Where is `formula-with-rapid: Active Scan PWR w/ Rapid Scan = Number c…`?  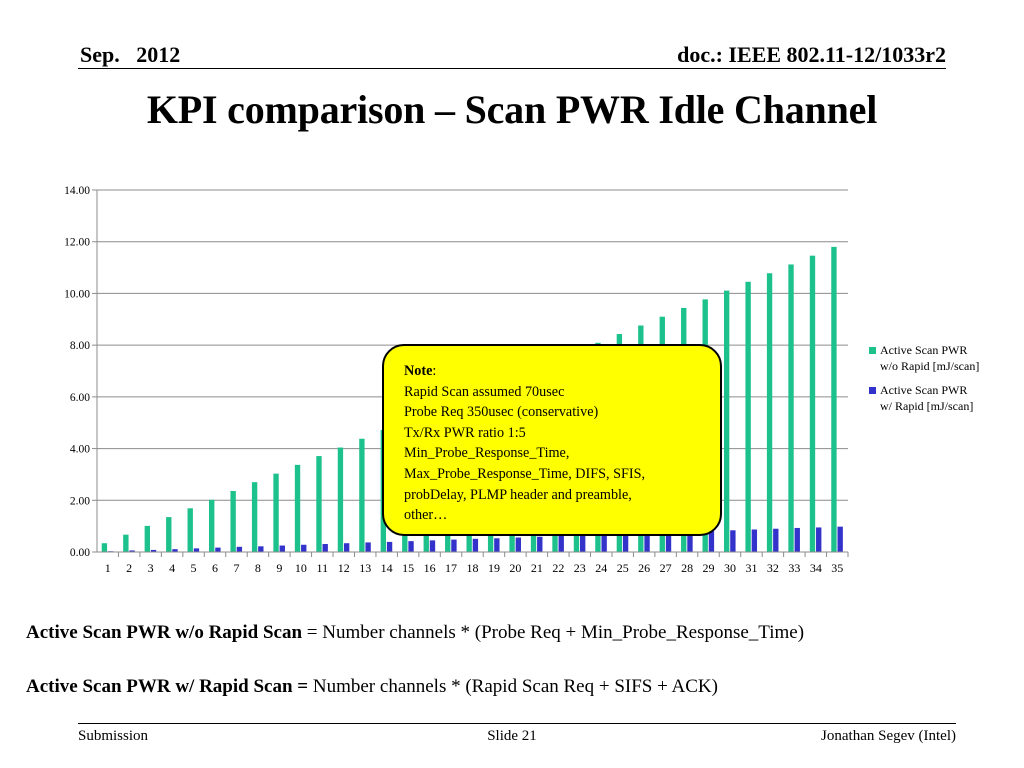
formula-with-rapid: Active Scan PWR w/ Rapid Scan = Number c… is located at coordinates (372, 687).